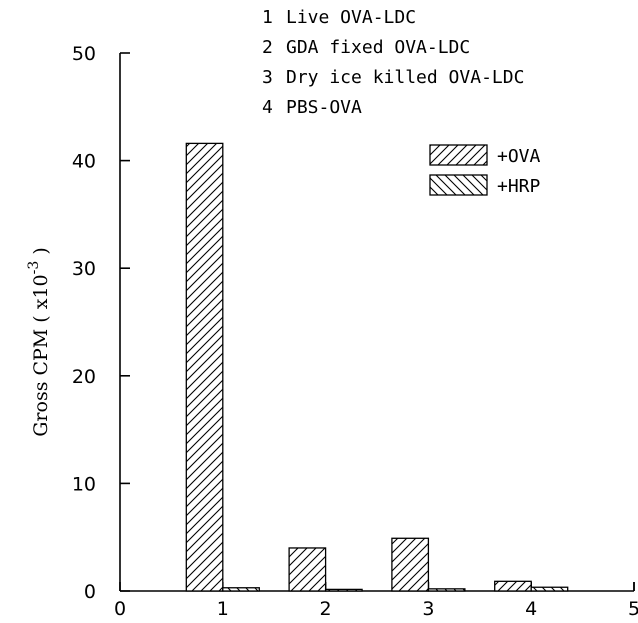  Describe the element at coordinates (84, 162) in the screenshot. I see `y-tick-label: 40` at that location.